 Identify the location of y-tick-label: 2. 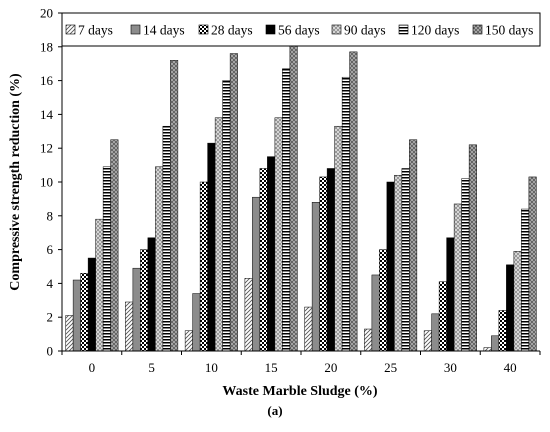
(50, 317).